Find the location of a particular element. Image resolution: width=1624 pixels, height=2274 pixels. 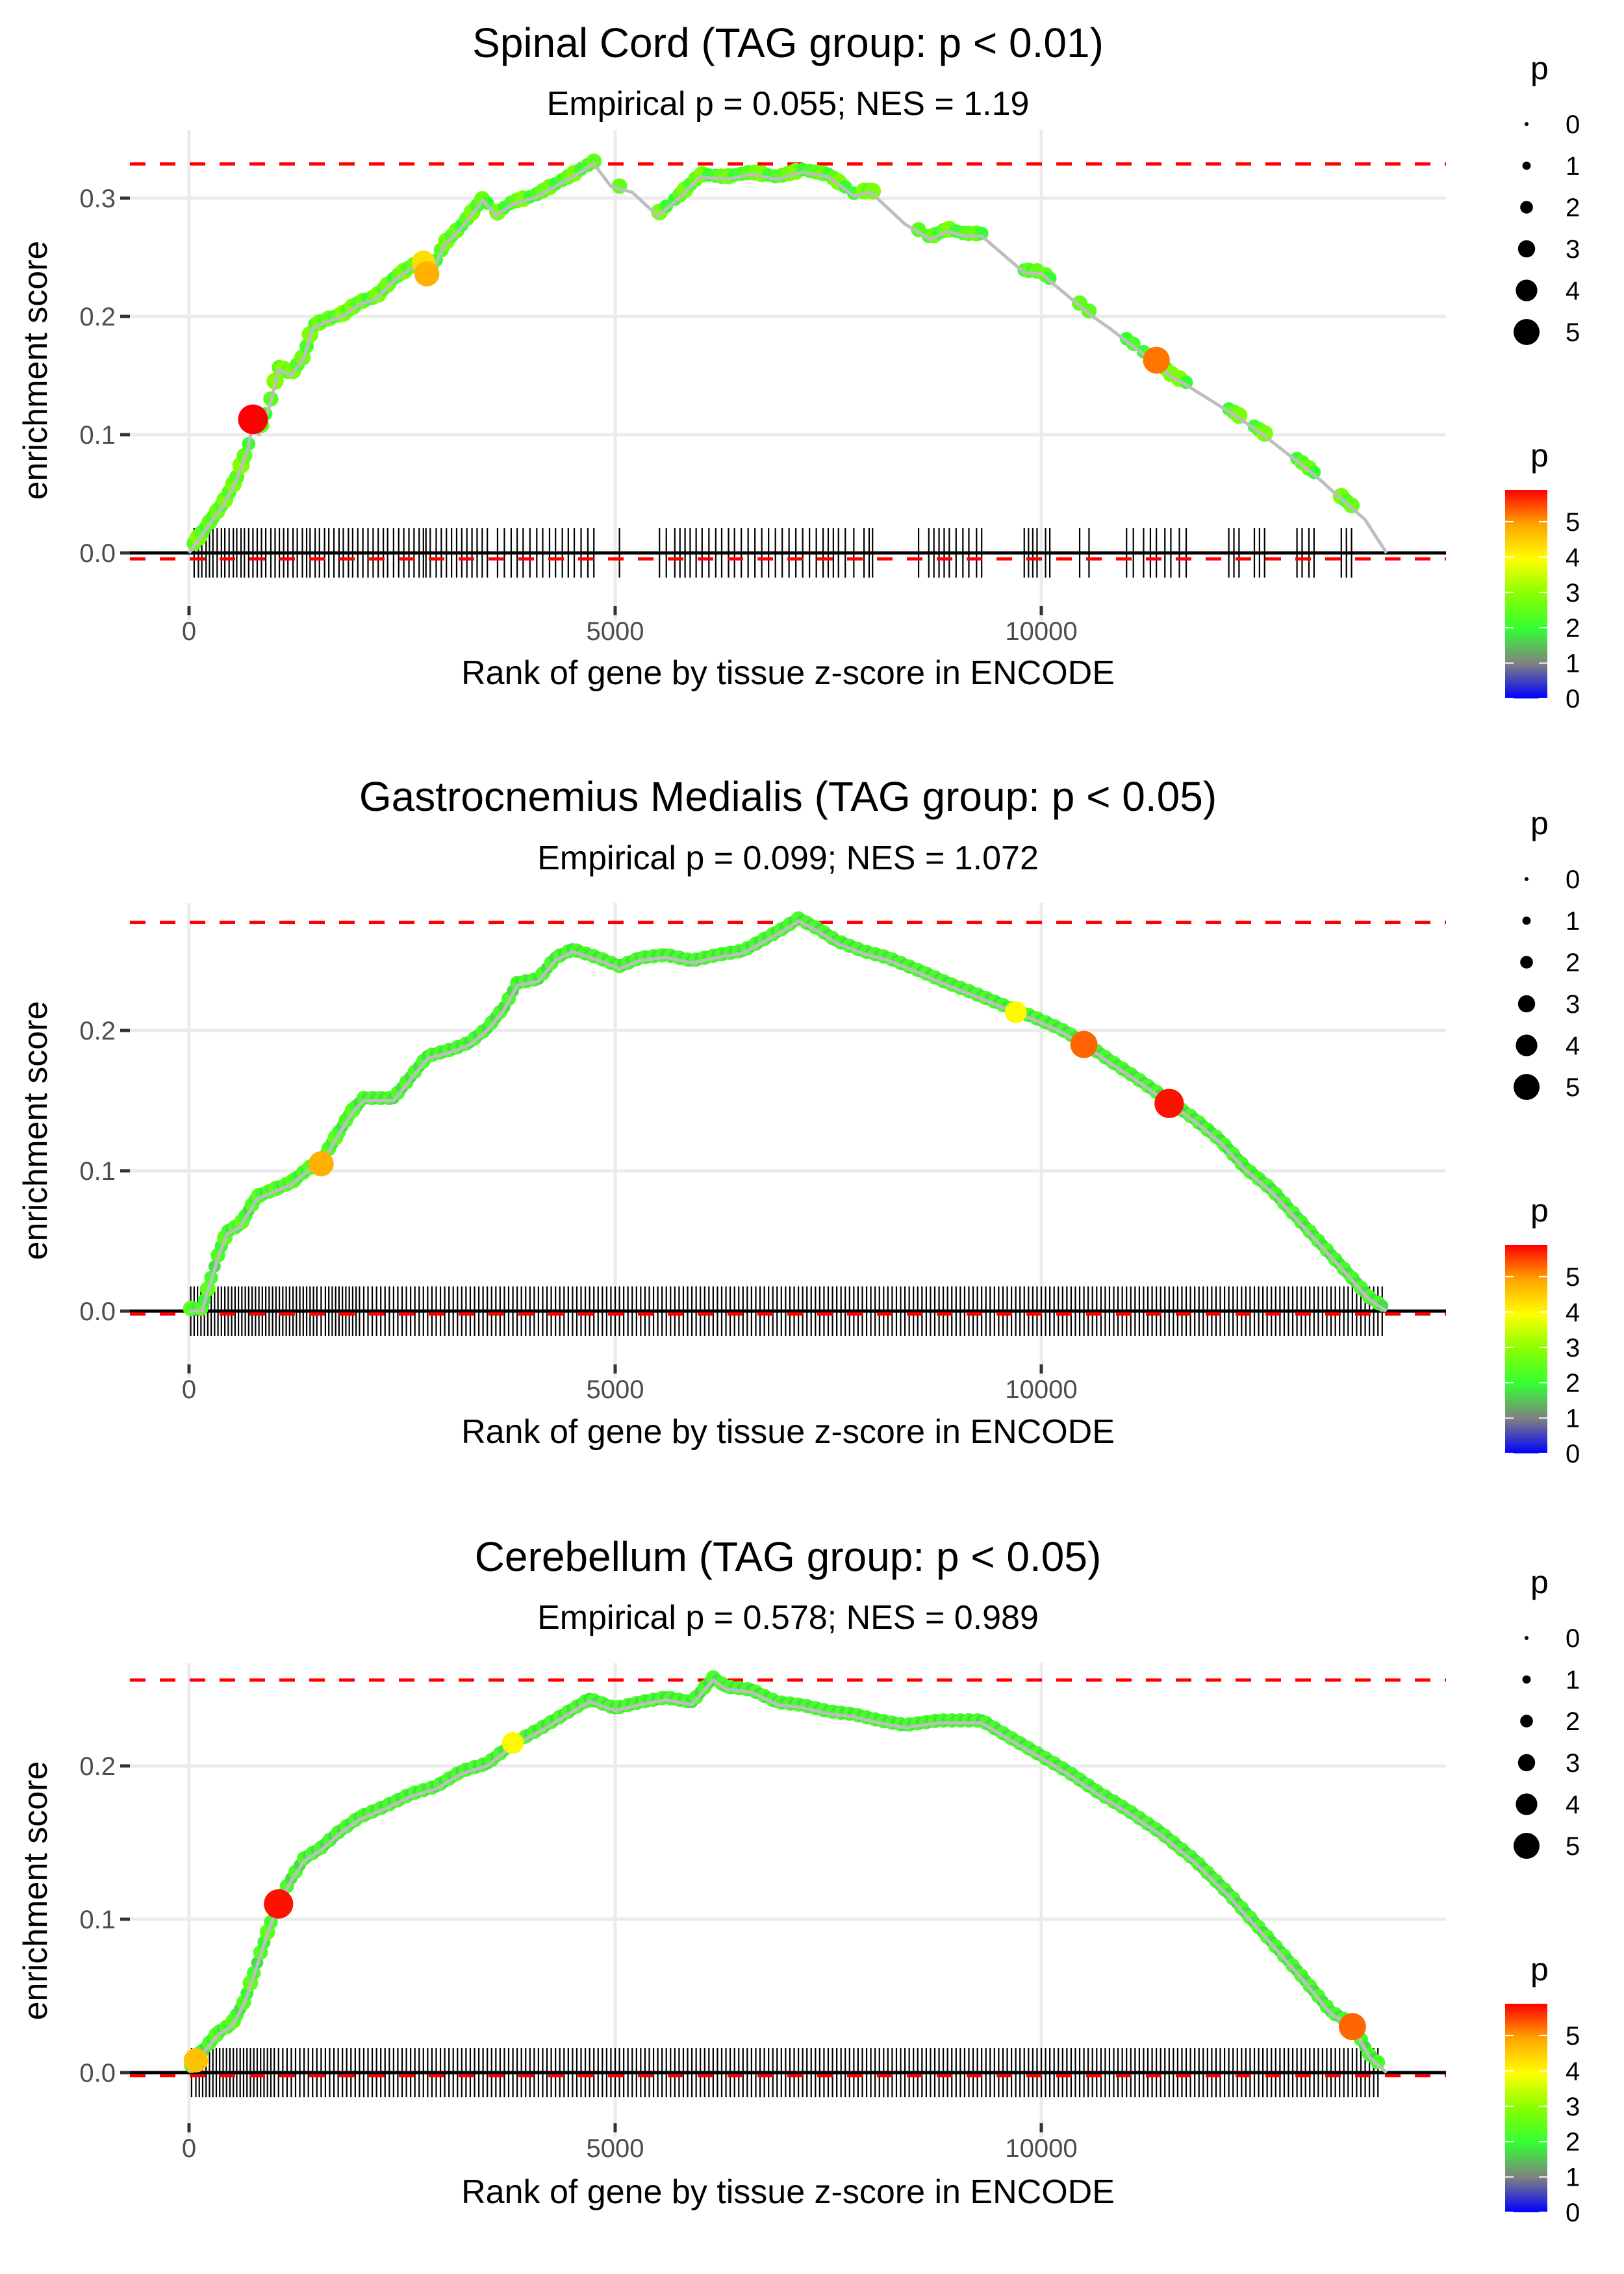

hit-rug is located at coordinates (784, 2072).